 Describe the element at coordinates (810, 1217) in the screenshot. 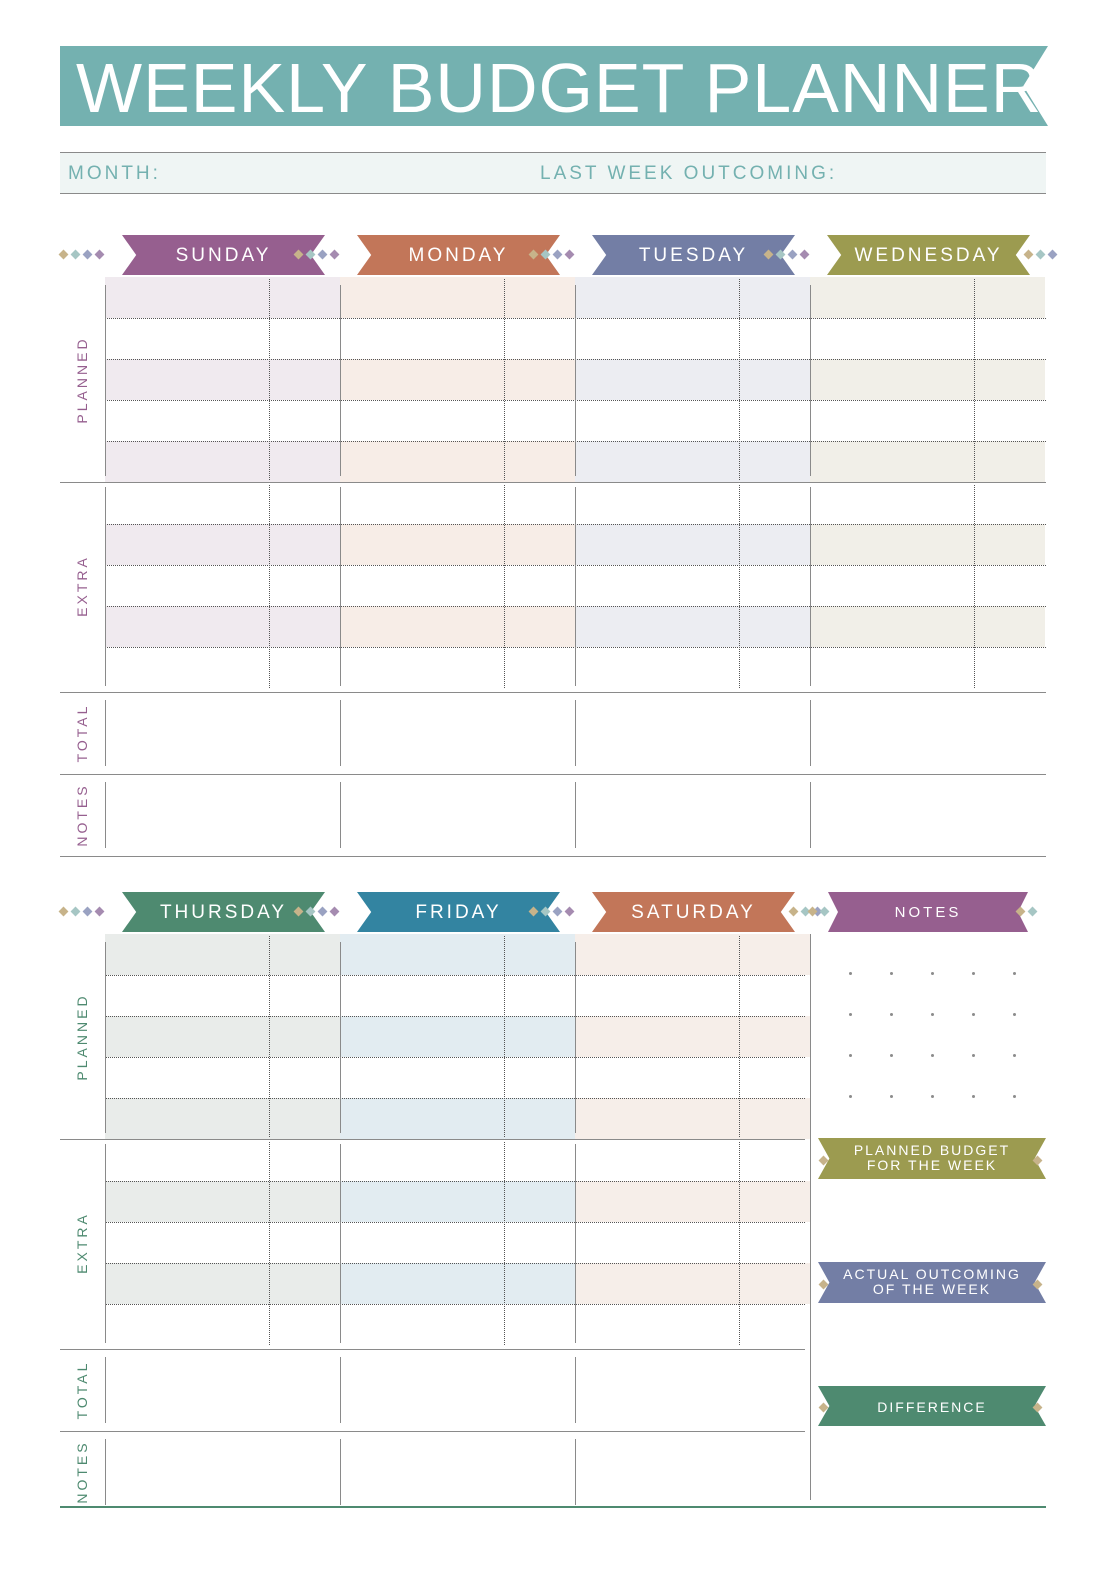

I see `side-panel-rule` at that location.